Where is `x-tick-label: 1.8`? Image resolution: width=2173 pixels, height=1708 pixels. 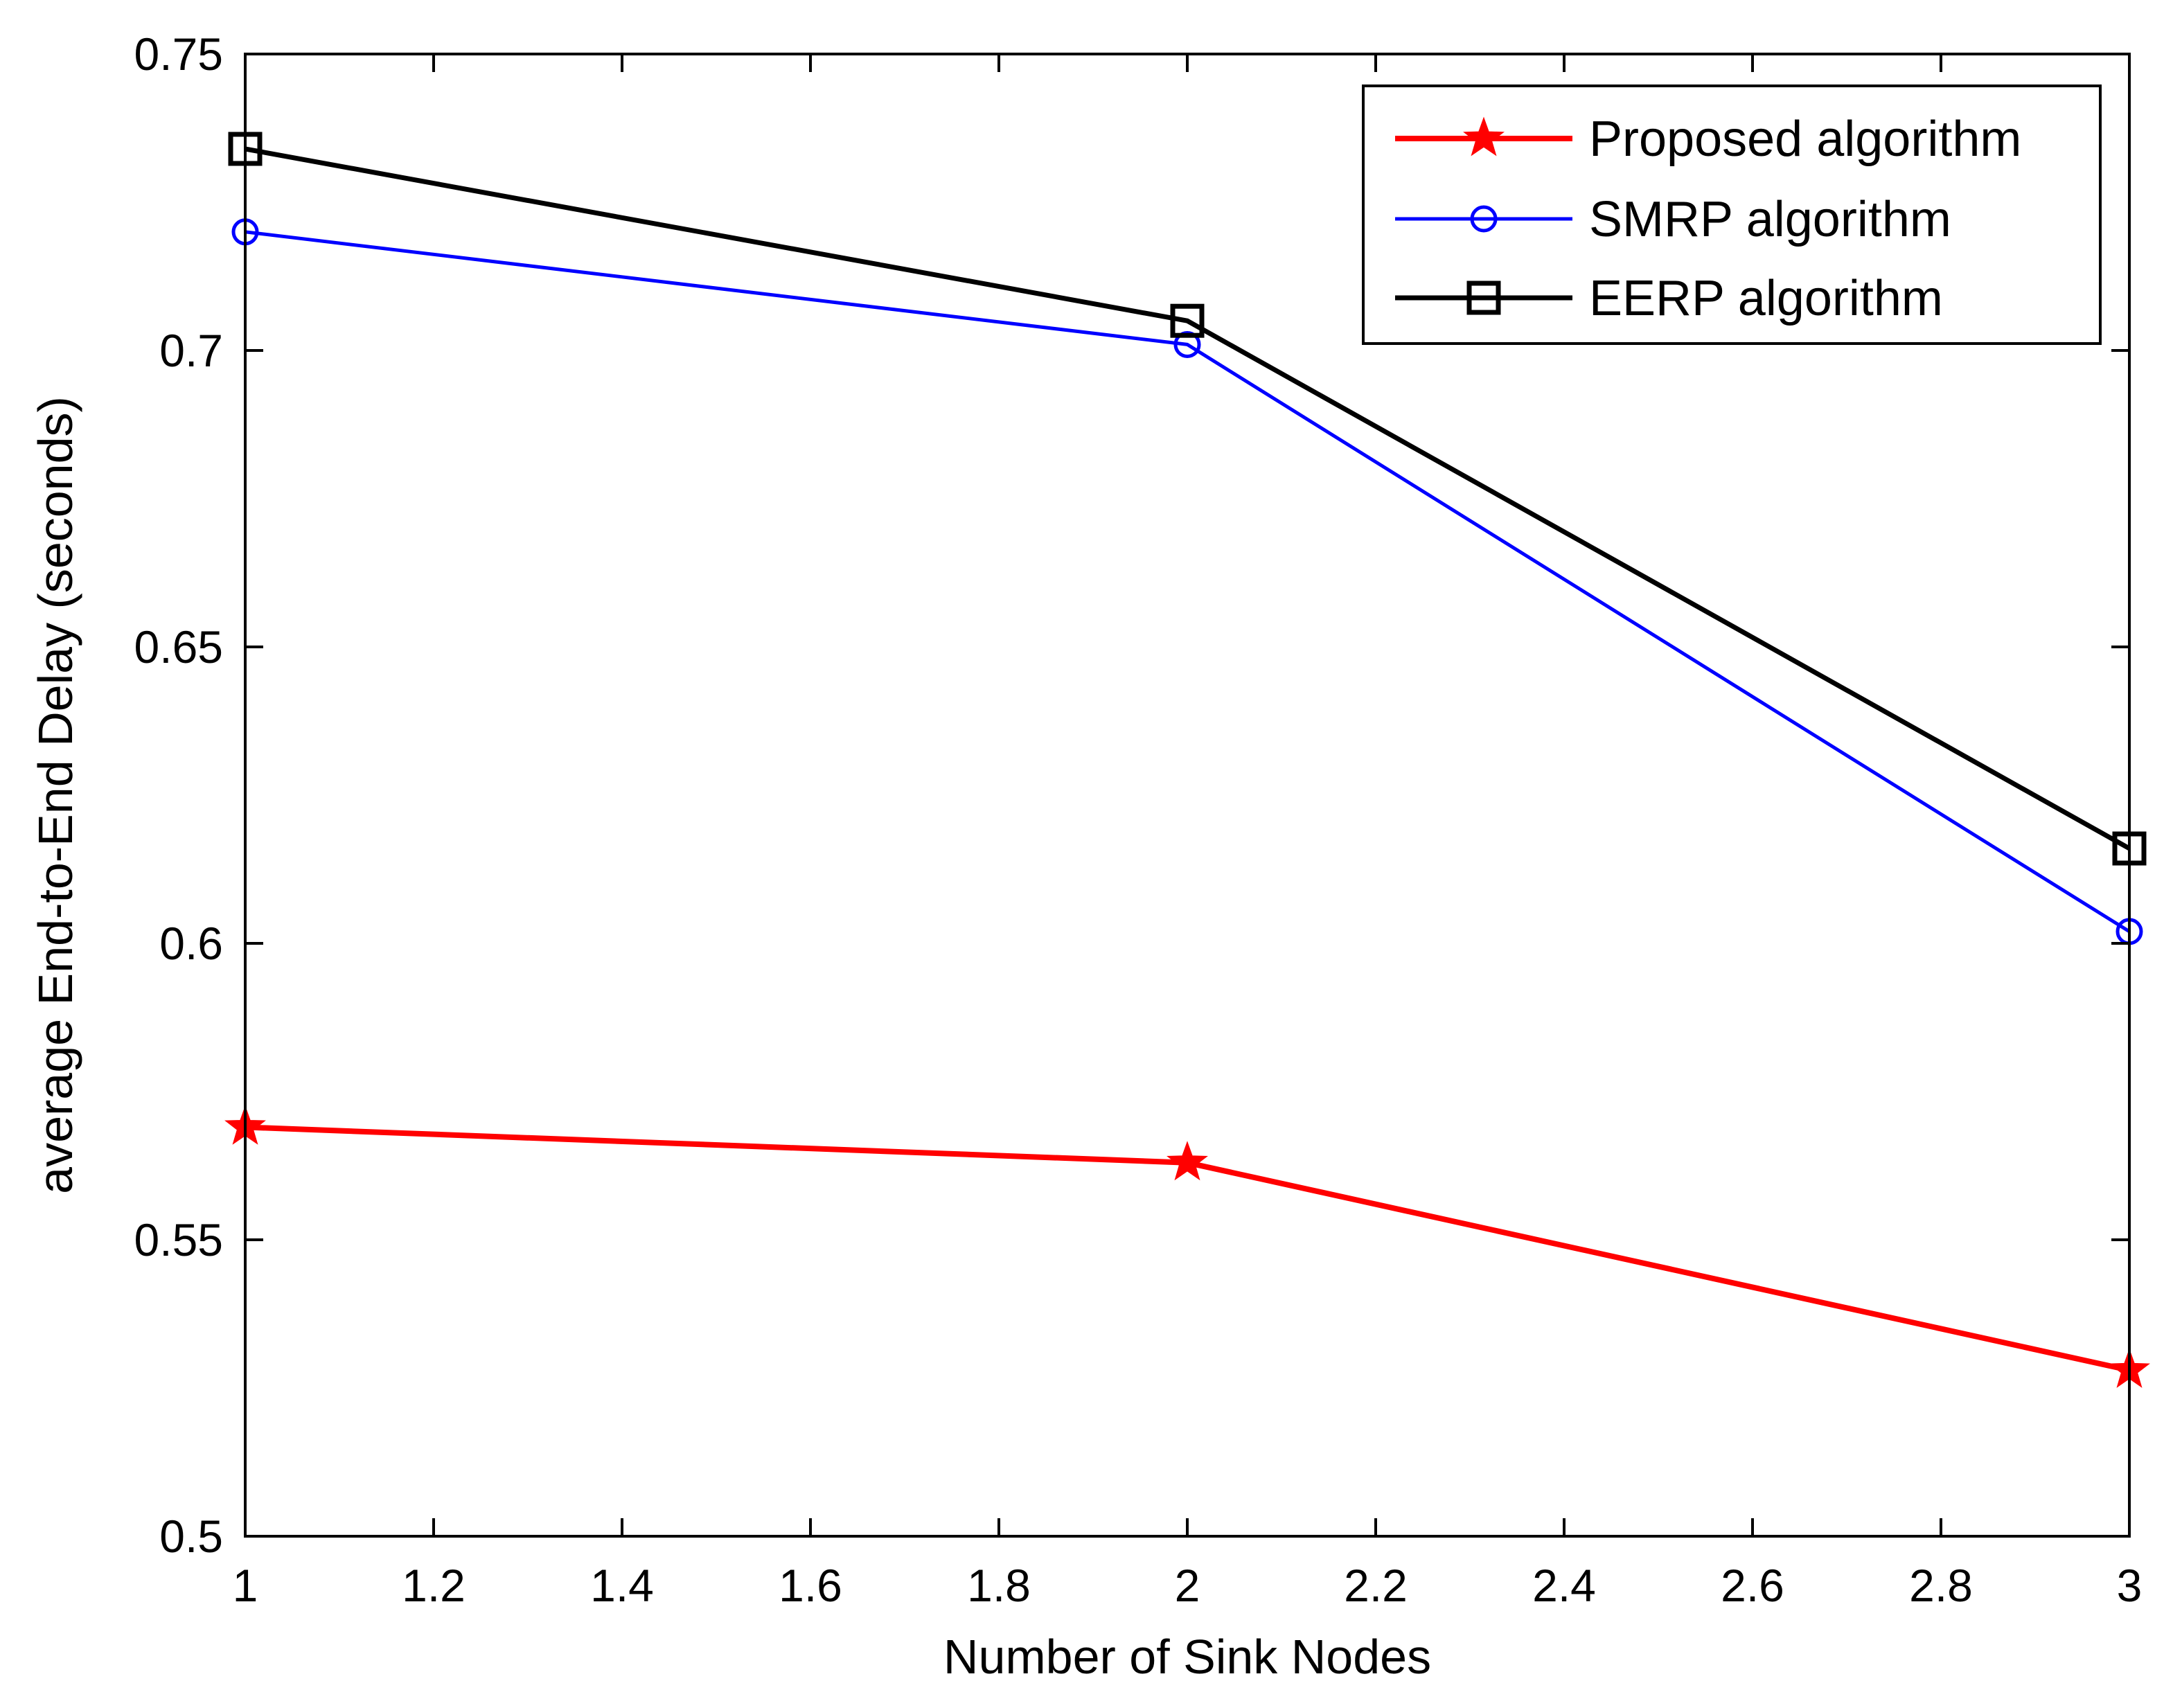 x-tick-label: 1.8 is located at coordinates (999, 1585).